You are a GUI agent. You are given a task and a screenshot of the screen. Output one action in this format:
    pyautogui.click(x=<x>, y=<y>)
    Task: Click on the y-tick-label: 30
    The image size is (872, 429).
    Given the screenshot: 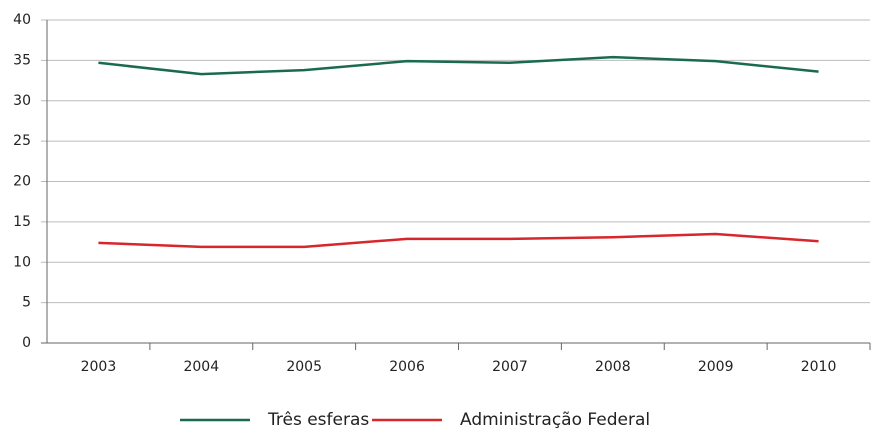 What is the action you would take?
    pyautogui.click(x=22, y=101)
    